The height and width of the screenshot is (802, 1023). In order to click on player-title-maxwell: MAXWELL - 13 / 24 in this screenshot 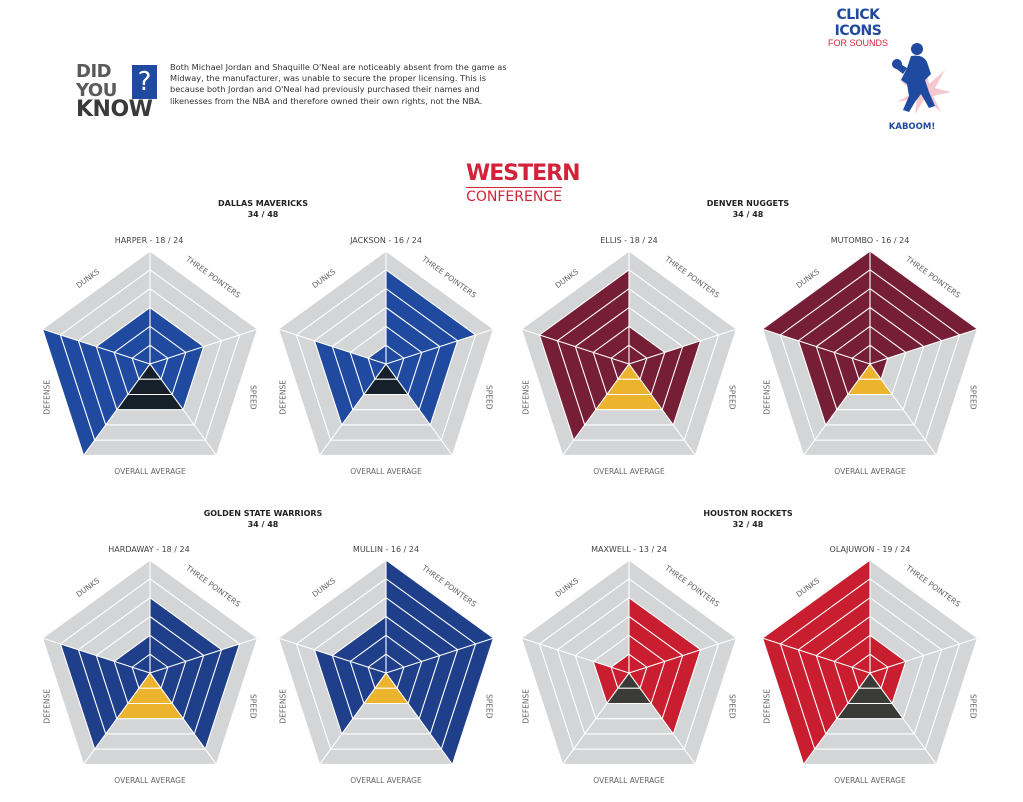, I will do `click(629, 549)`.